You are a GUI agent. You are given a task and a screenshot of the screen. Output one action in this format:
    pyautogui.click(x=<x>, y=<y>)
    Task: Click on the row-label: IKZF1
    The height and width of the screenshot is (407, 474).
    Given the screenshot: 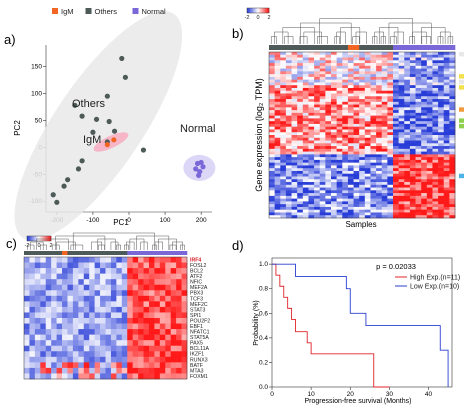 What is the action you would take?
    pyautogui.click(x=197, y=355)
    